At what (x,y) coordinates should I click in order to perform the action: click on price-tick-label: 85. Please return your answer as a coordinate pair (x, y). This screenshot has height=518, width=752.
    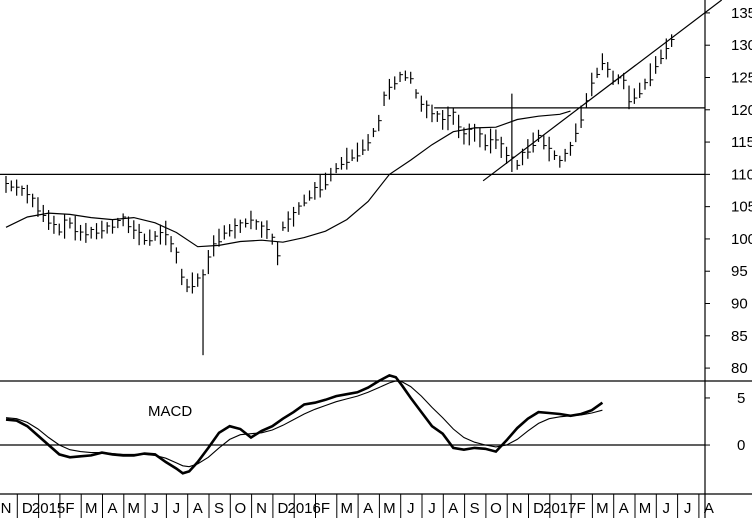
    Looking at the image, I should click on (739, 336).